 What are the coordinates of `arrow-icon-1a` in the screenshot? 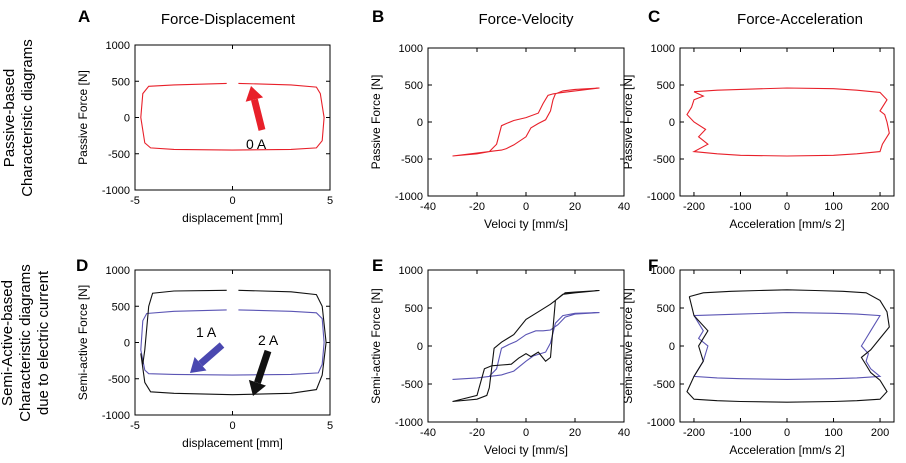 It's located at (207, 357).